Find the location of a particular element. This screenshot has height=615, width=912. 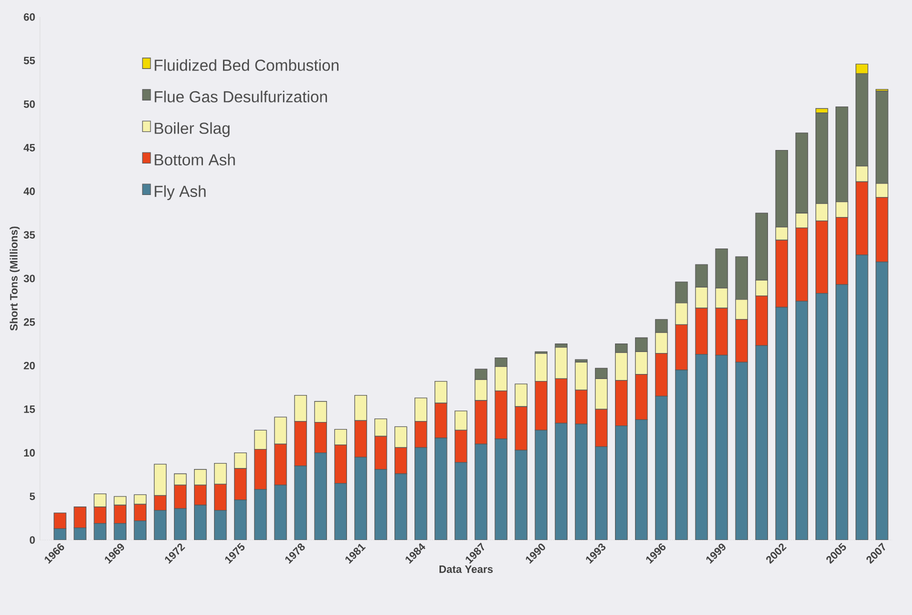

y-tick-label: 60 is located at coordinates (29, 17).